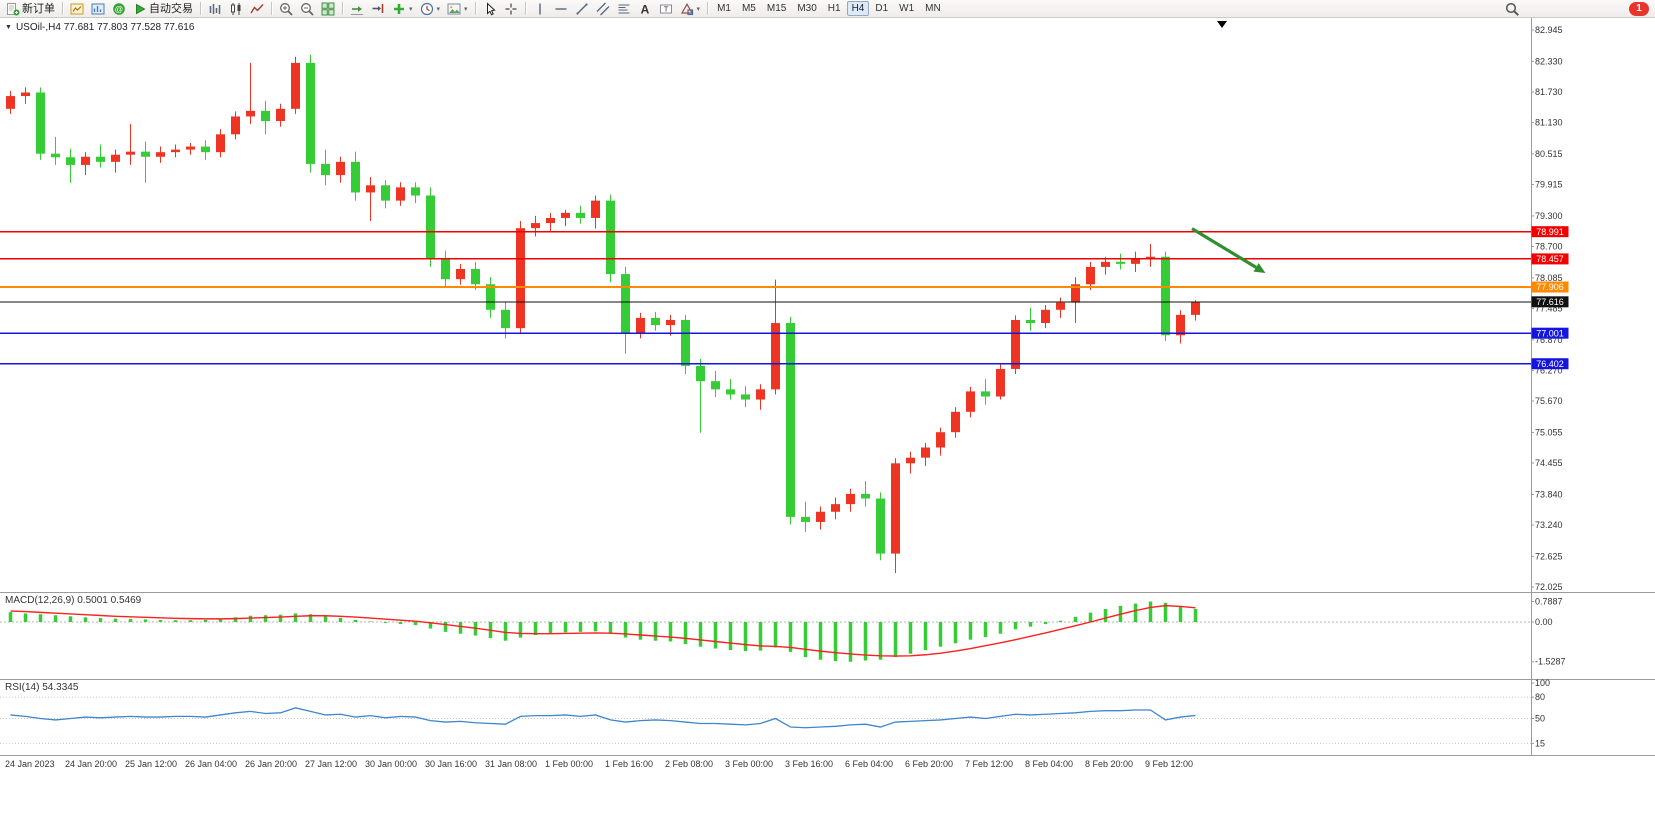  What do you see at coordinates (1549, 278) in the screenshot?
I see `svg-text: 78.085` at bounding box center [1549, 278].